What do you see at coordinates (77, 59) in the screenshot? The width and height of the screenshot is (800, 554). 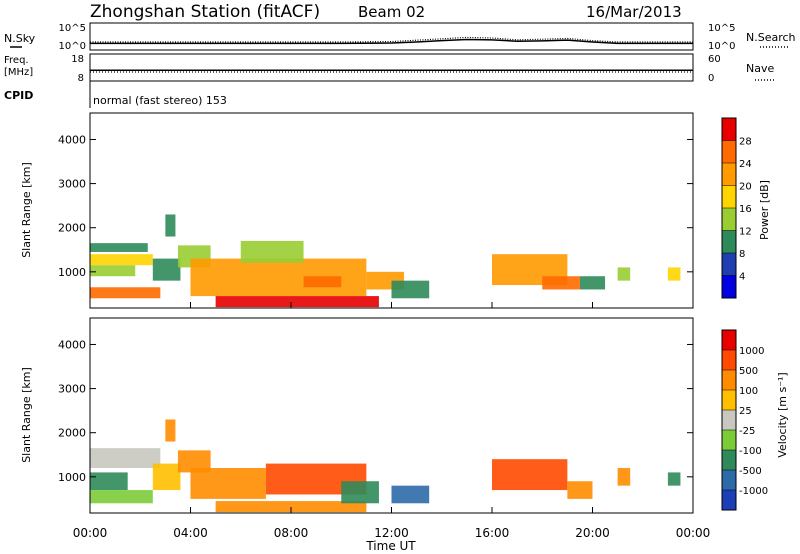 I see `freq-left-tick-high: 18` at bounding box center [77, 59].